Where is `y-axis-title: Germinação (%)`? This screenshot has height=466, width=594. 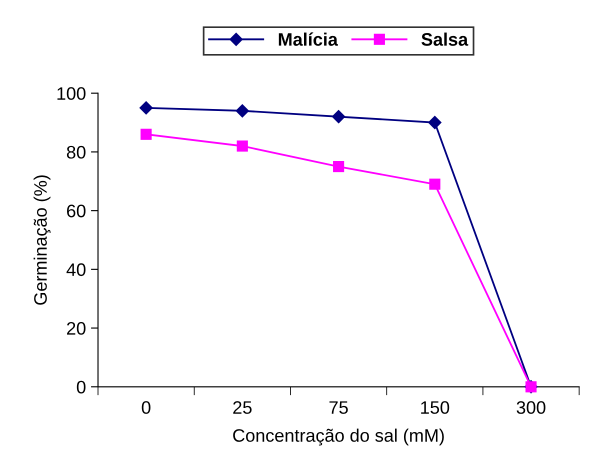
y-axis-title: Germinação (%) is located at coordinates (42, 240).